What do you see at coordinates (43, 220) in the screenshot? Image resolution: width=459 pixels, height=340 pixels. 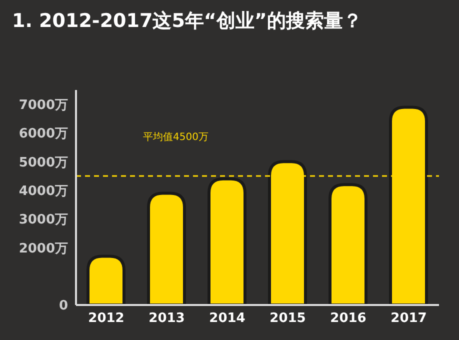 I see `y-tick-label: 3000万` at bounding box center [43, 220].